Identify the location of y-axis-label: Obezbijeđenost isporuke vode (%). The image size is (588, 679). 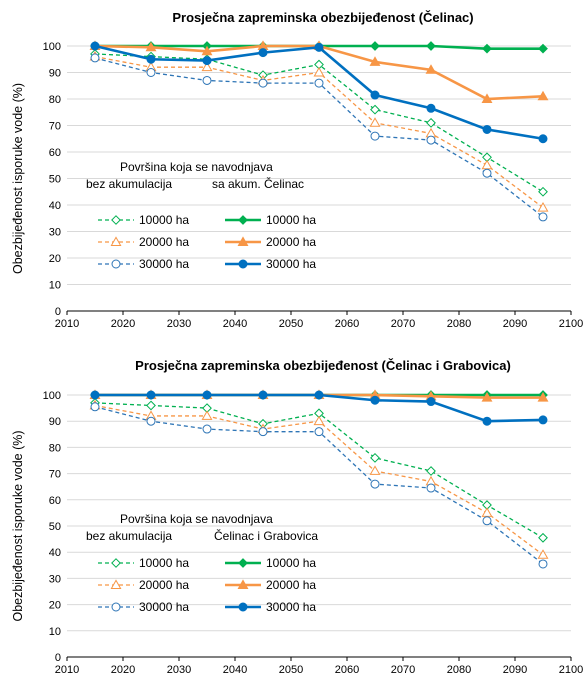
(18, 178).